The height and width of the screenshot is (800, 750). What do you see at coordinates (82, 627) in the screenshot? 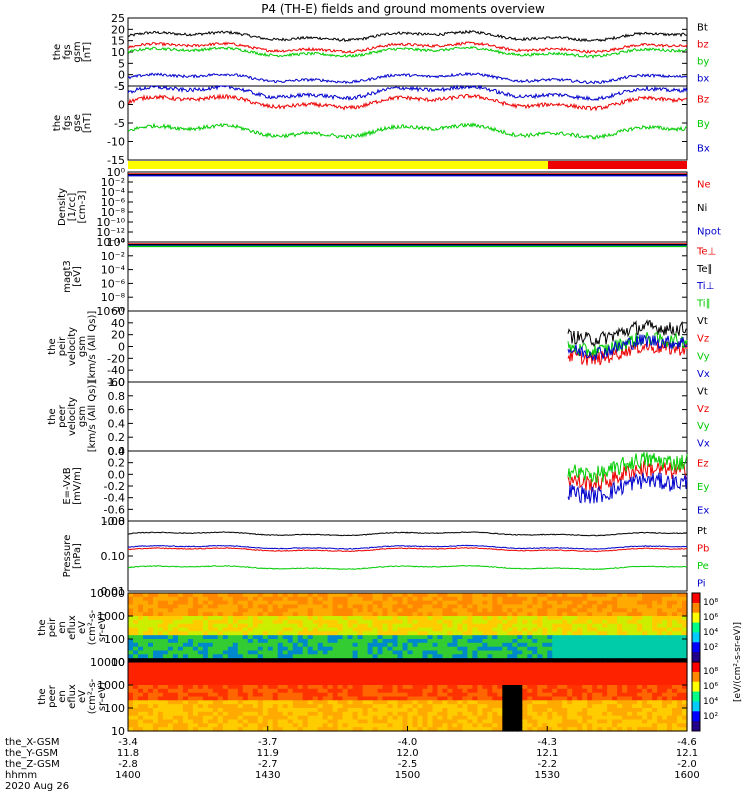
I see `y-axis-label: eV` at bounding box center [82, 627].